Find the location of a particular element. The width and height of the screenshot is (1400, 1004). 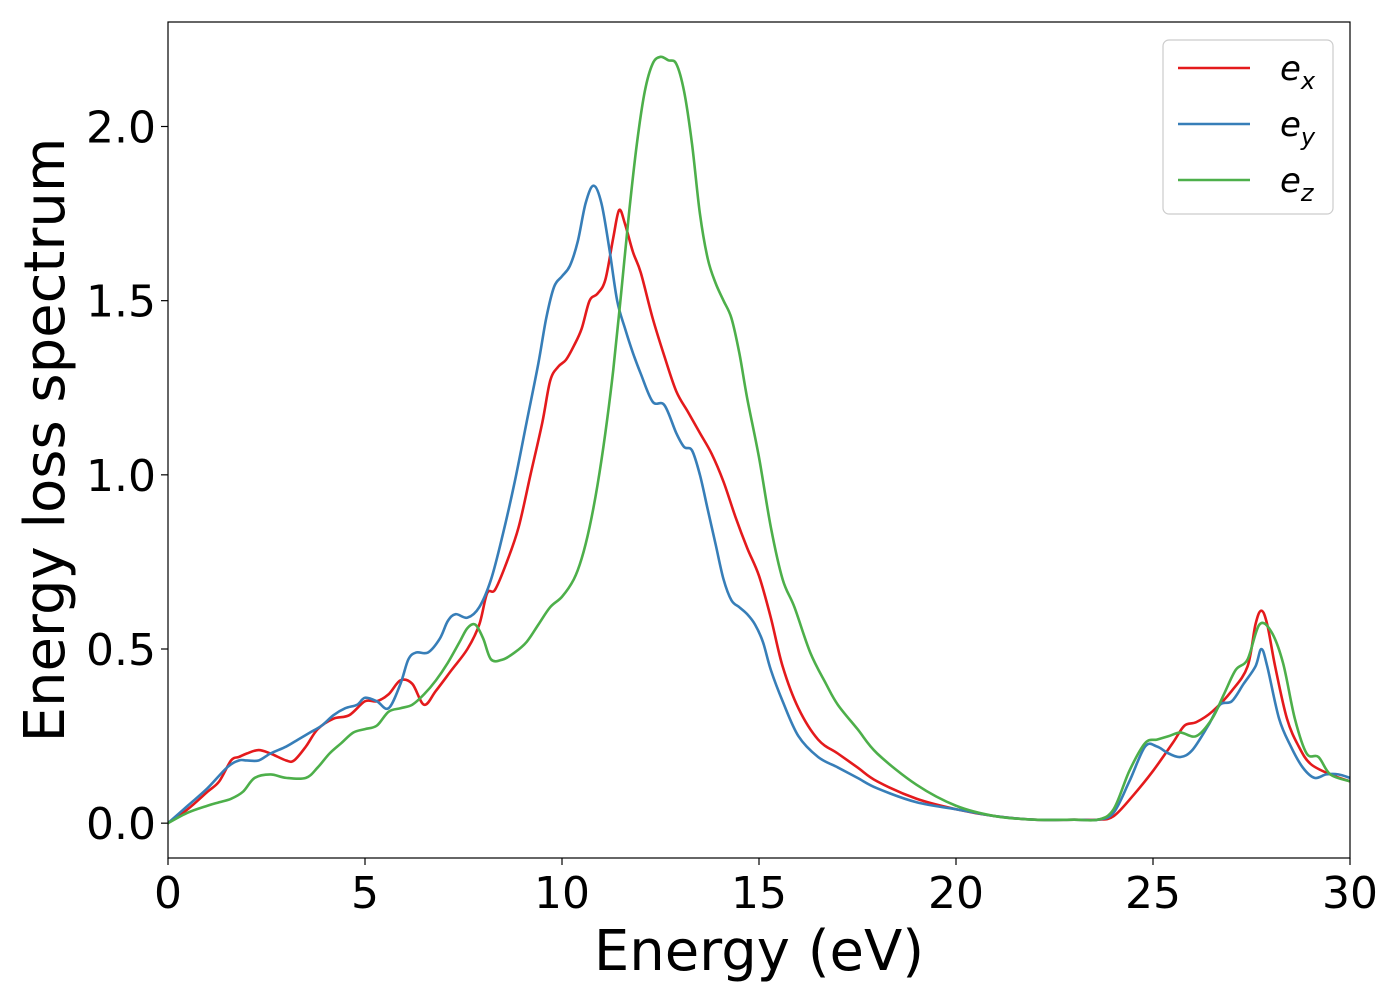

x-axis: 0 5 10 15 20 25 30 is located at coordinates (766, 888).